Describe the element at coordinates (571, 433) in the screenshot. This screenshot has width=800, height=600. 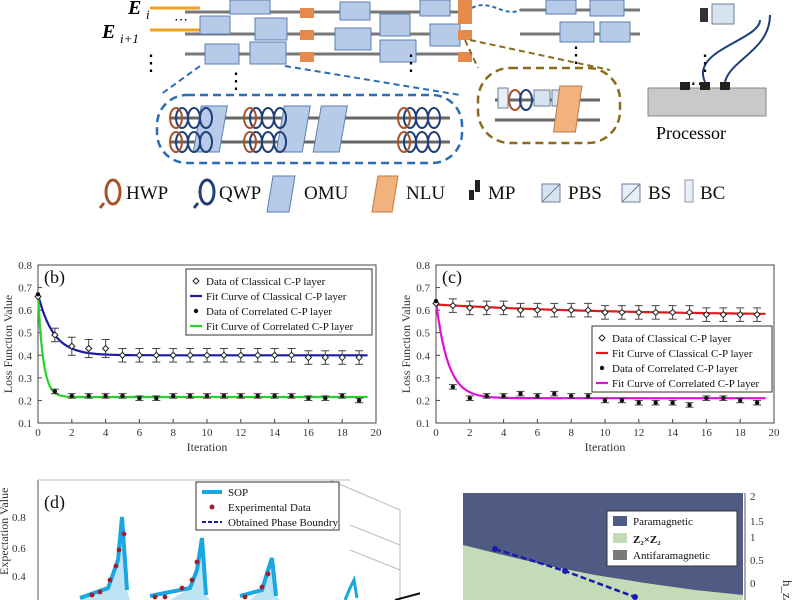
I see `chart-c-xtick-label: 8` at that location.